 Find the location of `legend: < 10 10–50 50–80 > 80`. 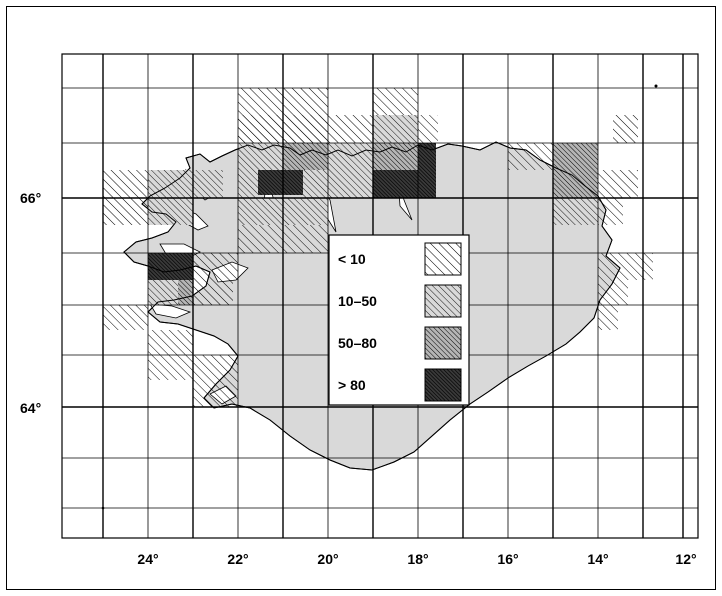

legend: < 10 10–50 50–80 > 80 is located at coordinates (399, 320).